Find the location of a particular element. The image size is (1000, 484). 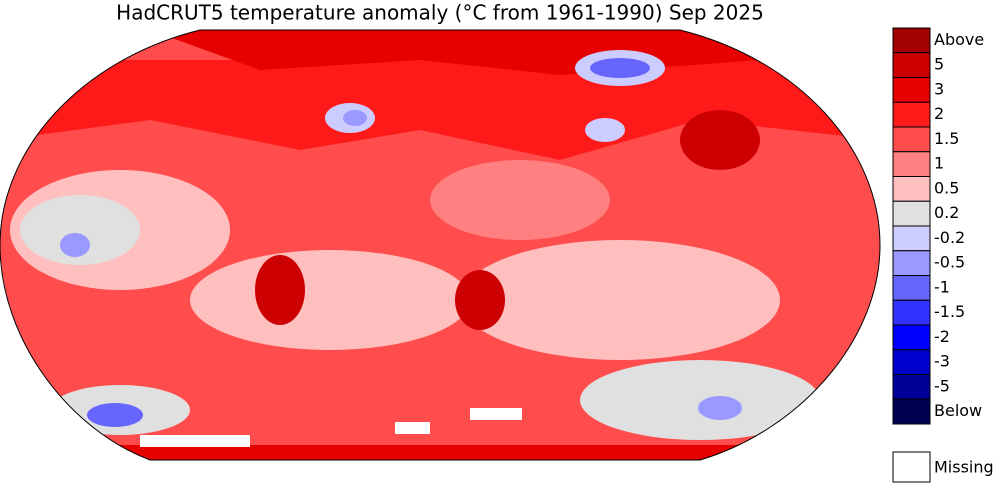

legend-label: -0.2 is located at coordinates (949, 237).